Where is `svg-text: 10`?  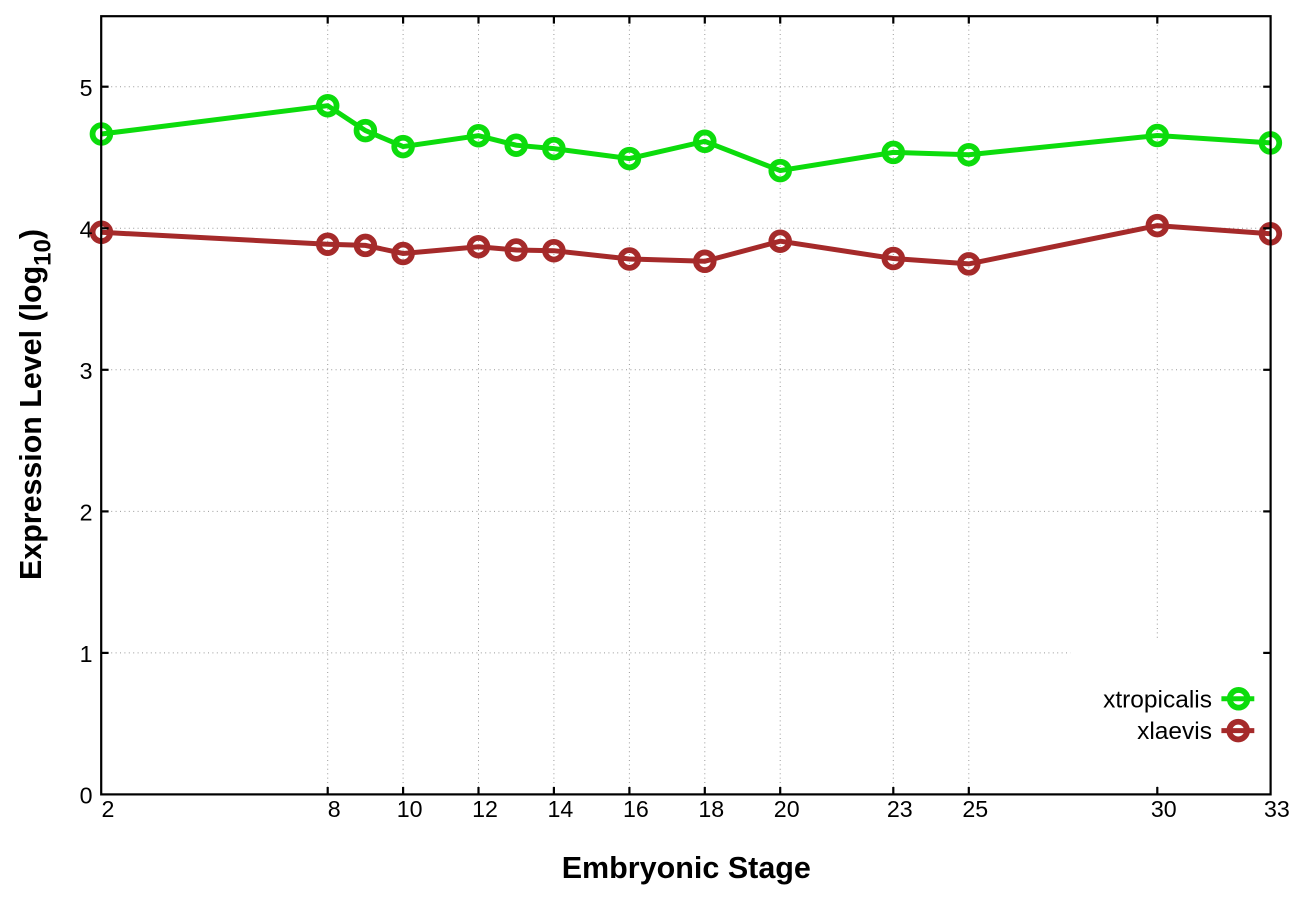 svg-text: 10 is located at coordinates (410, 809).